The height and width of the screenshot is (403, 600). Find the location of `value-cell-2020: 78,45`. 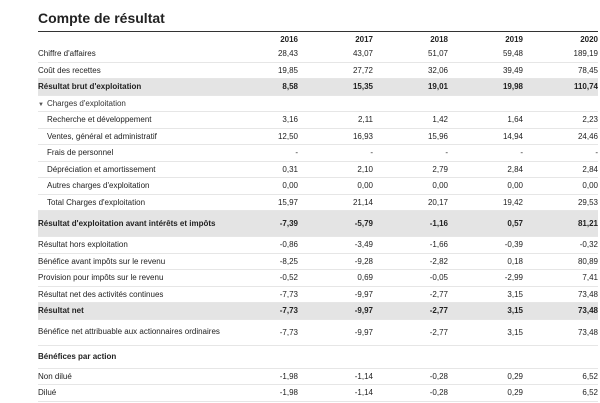

value-cell-2020: 78,45 is located at coordinates (560, 70).